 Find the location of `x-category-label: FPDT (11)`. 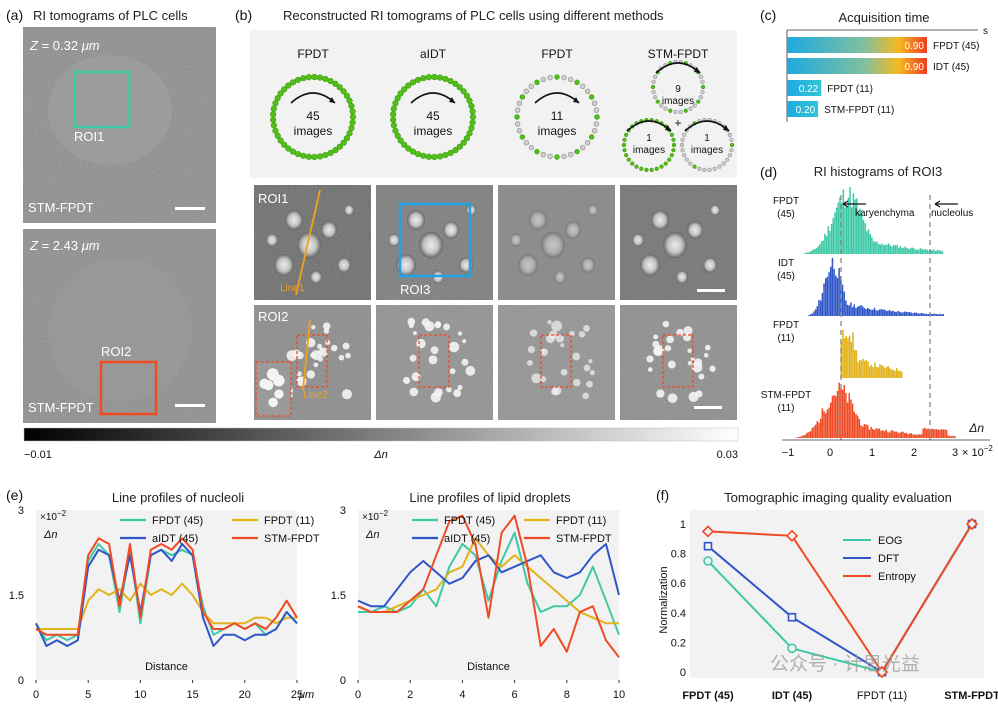

x-category-label: FPDT (11) is located at coordinates (882, 696).